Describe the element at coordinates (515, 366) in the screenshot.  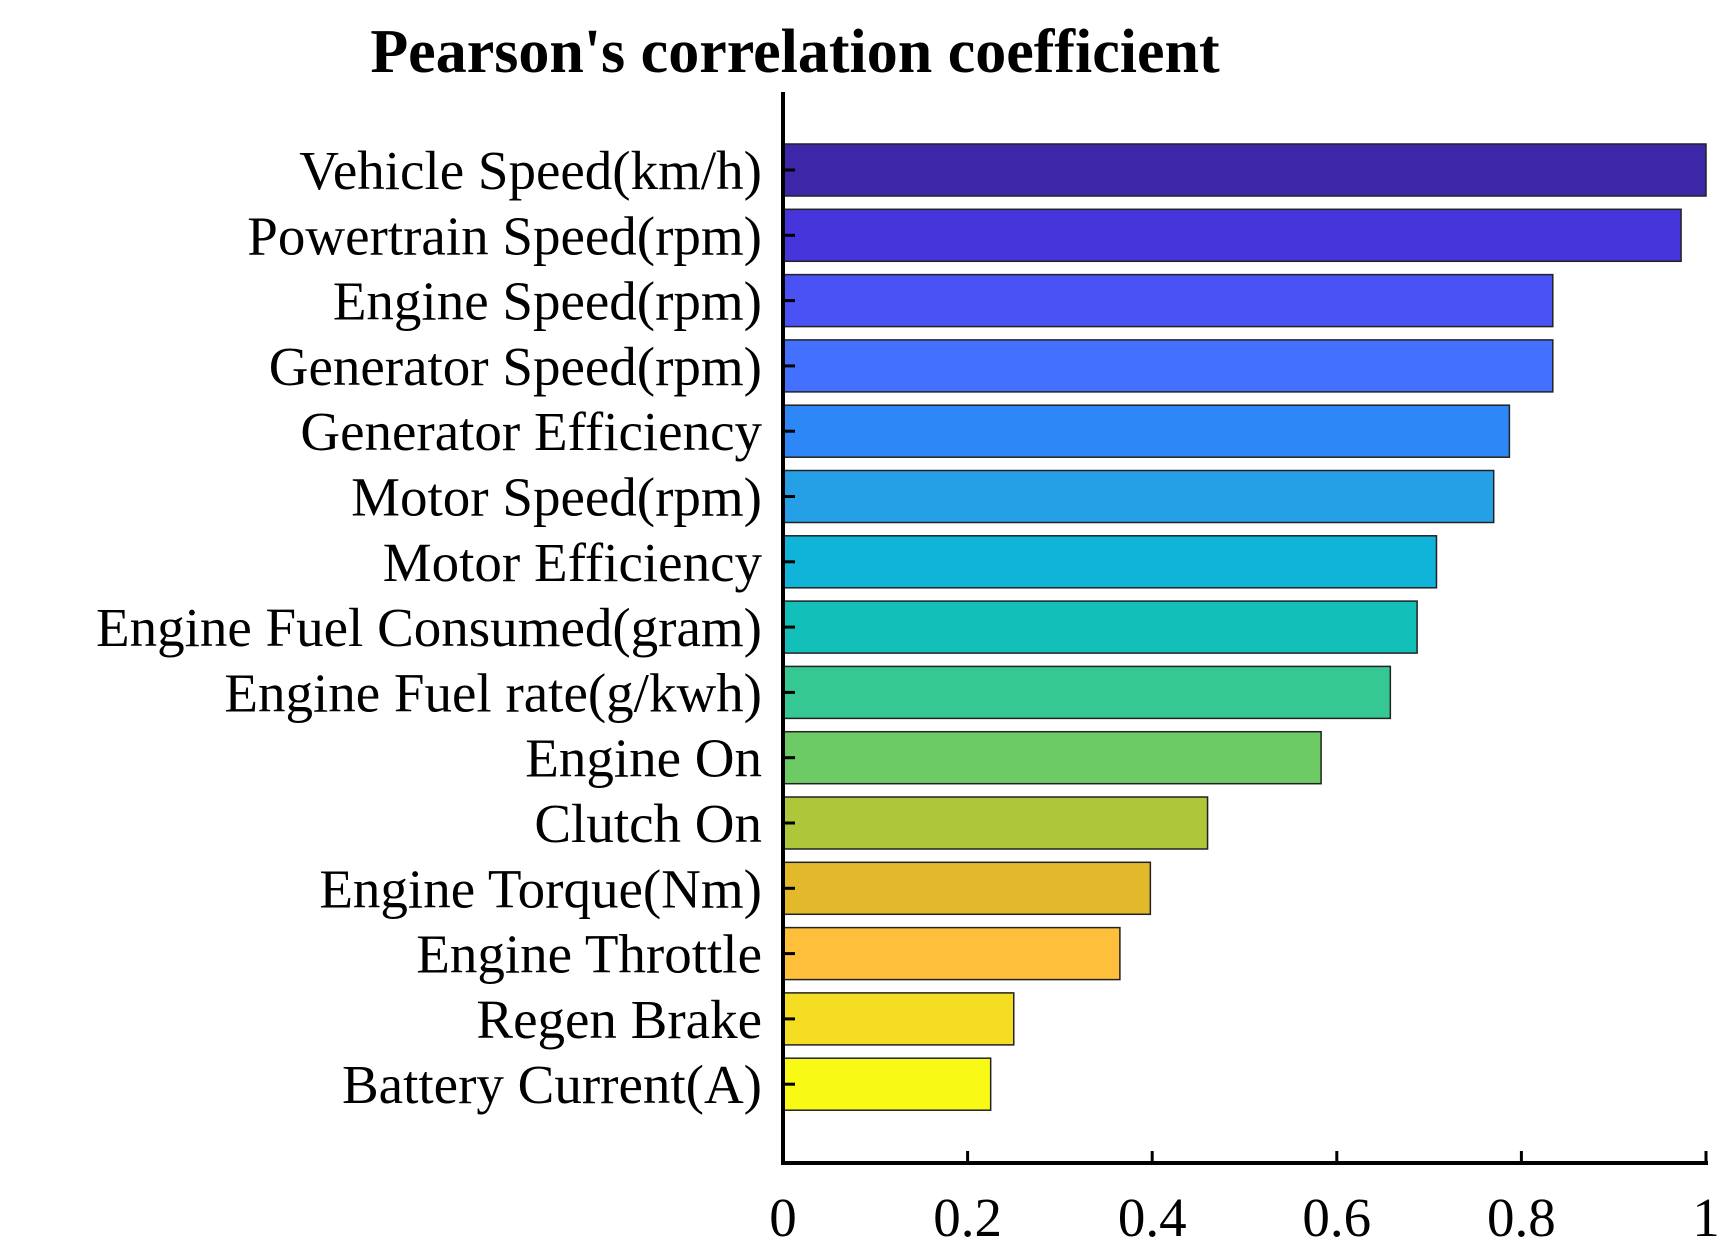
I see `category-label-3: Generator Speed(rpm)` at that location.